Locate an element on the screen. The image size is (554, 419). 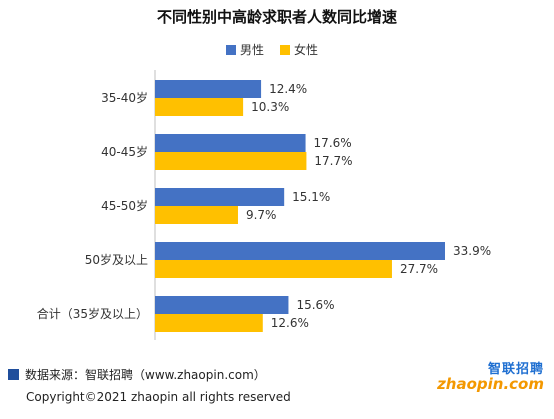
legend-label-female: 女性 is located at coordinates (306, 49).